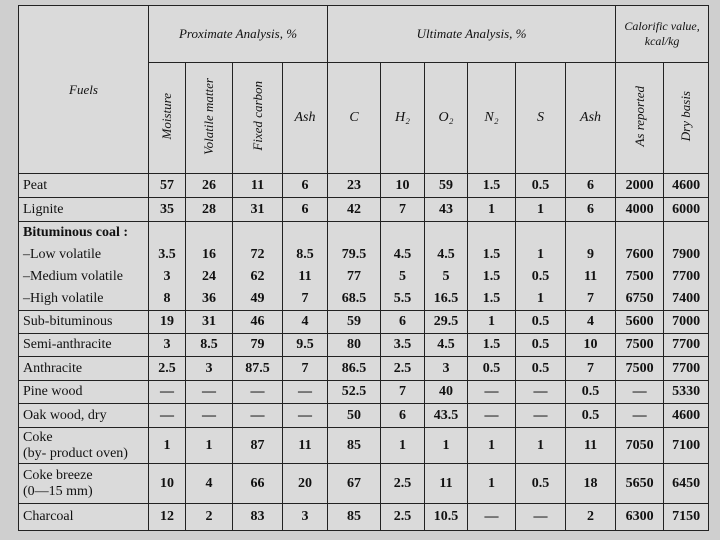 Image resolution: width=720 pixels, height=540 pixels. I want to click on value-cell: 20, so click(305, 483).